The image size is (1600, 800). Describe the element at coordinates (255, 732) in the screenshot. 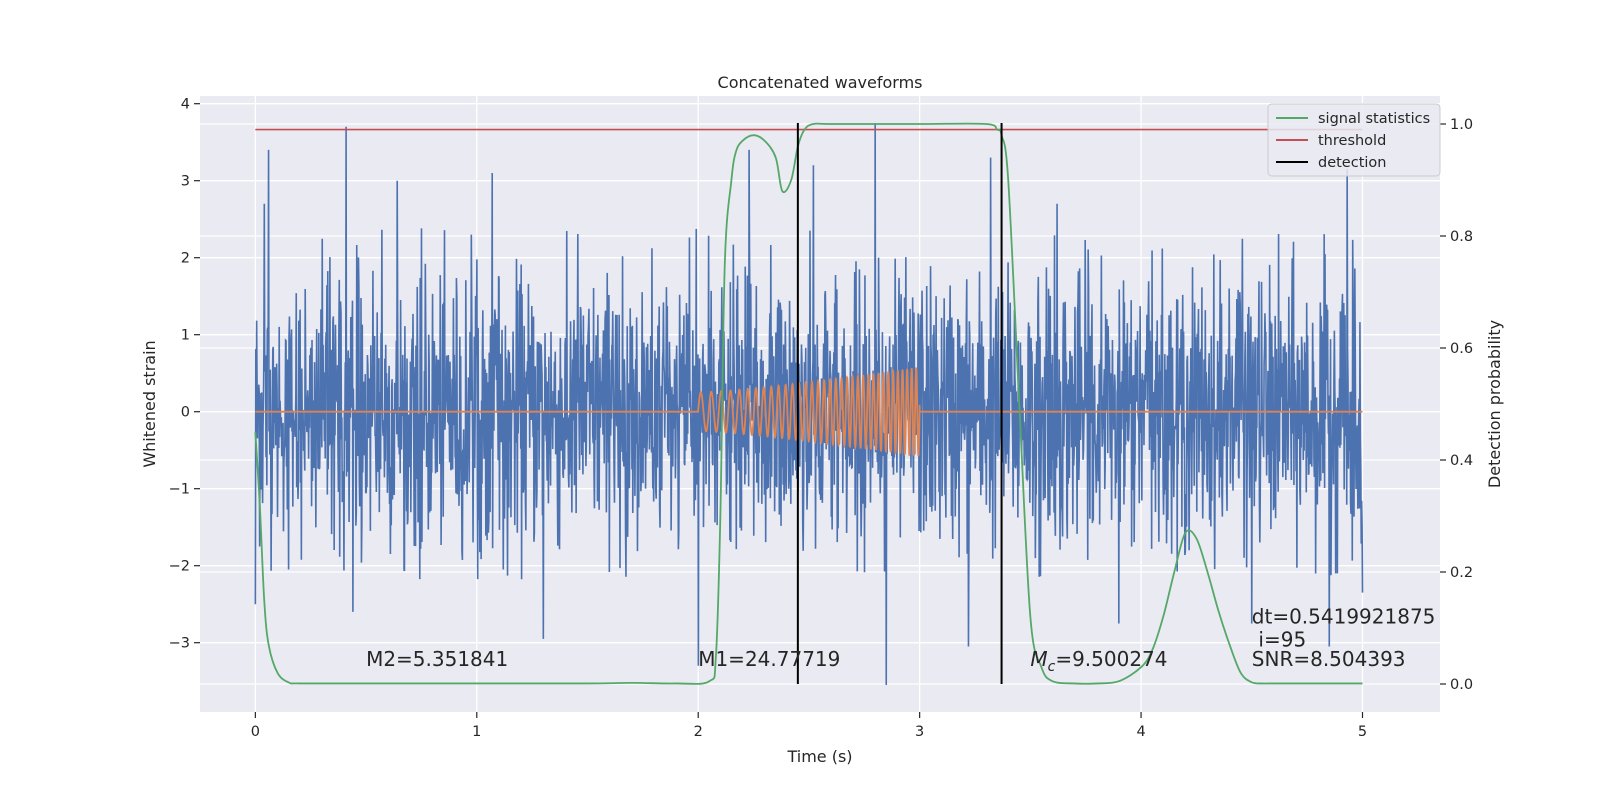

I see `x-tick-label: 0` at that location.